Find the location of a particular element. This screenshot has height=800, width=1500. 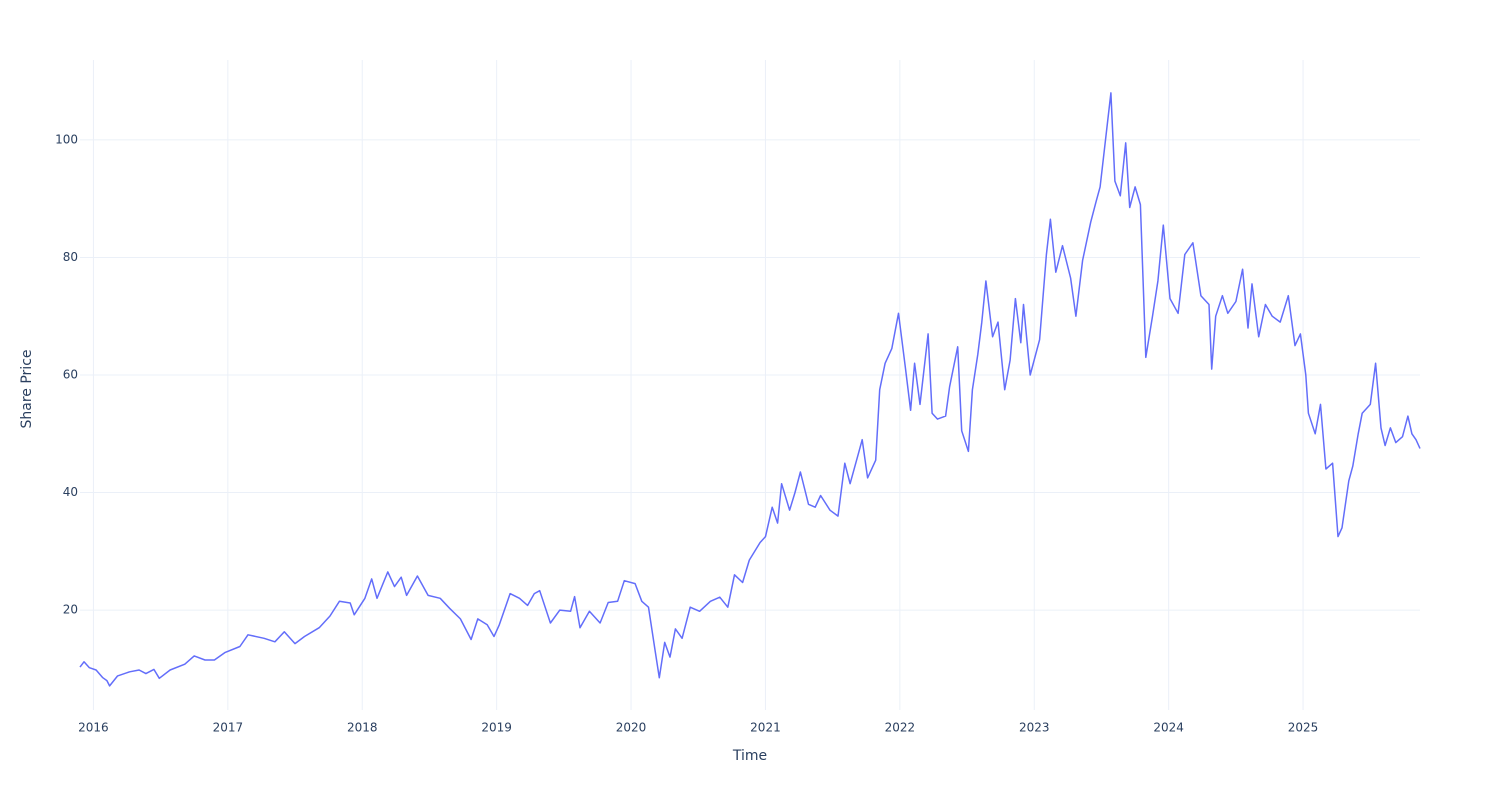

x-tick-label: 2025 is located at coordinates (1303, 728).